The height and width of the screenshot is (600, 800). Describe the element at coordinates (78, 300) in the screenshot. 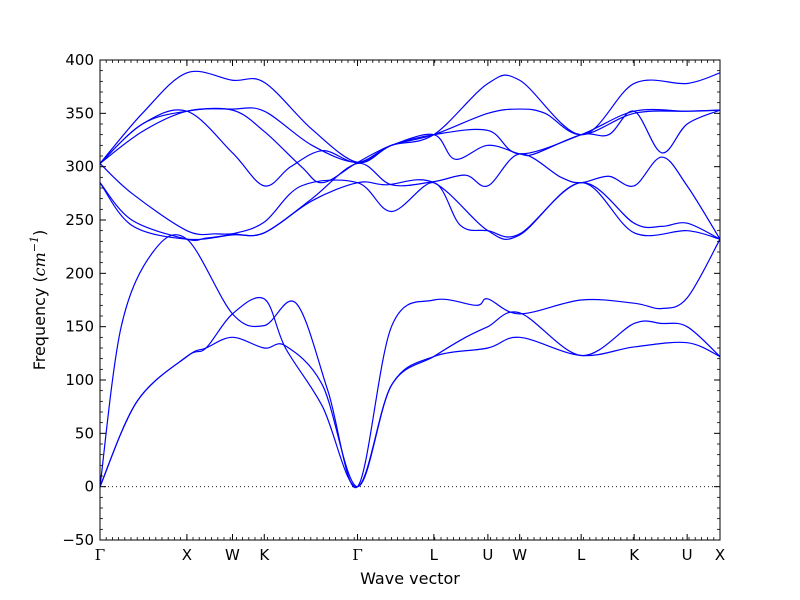

I see `y-tick-labels: −50 0 50 100 150 200 250 300 350 400` at that location.